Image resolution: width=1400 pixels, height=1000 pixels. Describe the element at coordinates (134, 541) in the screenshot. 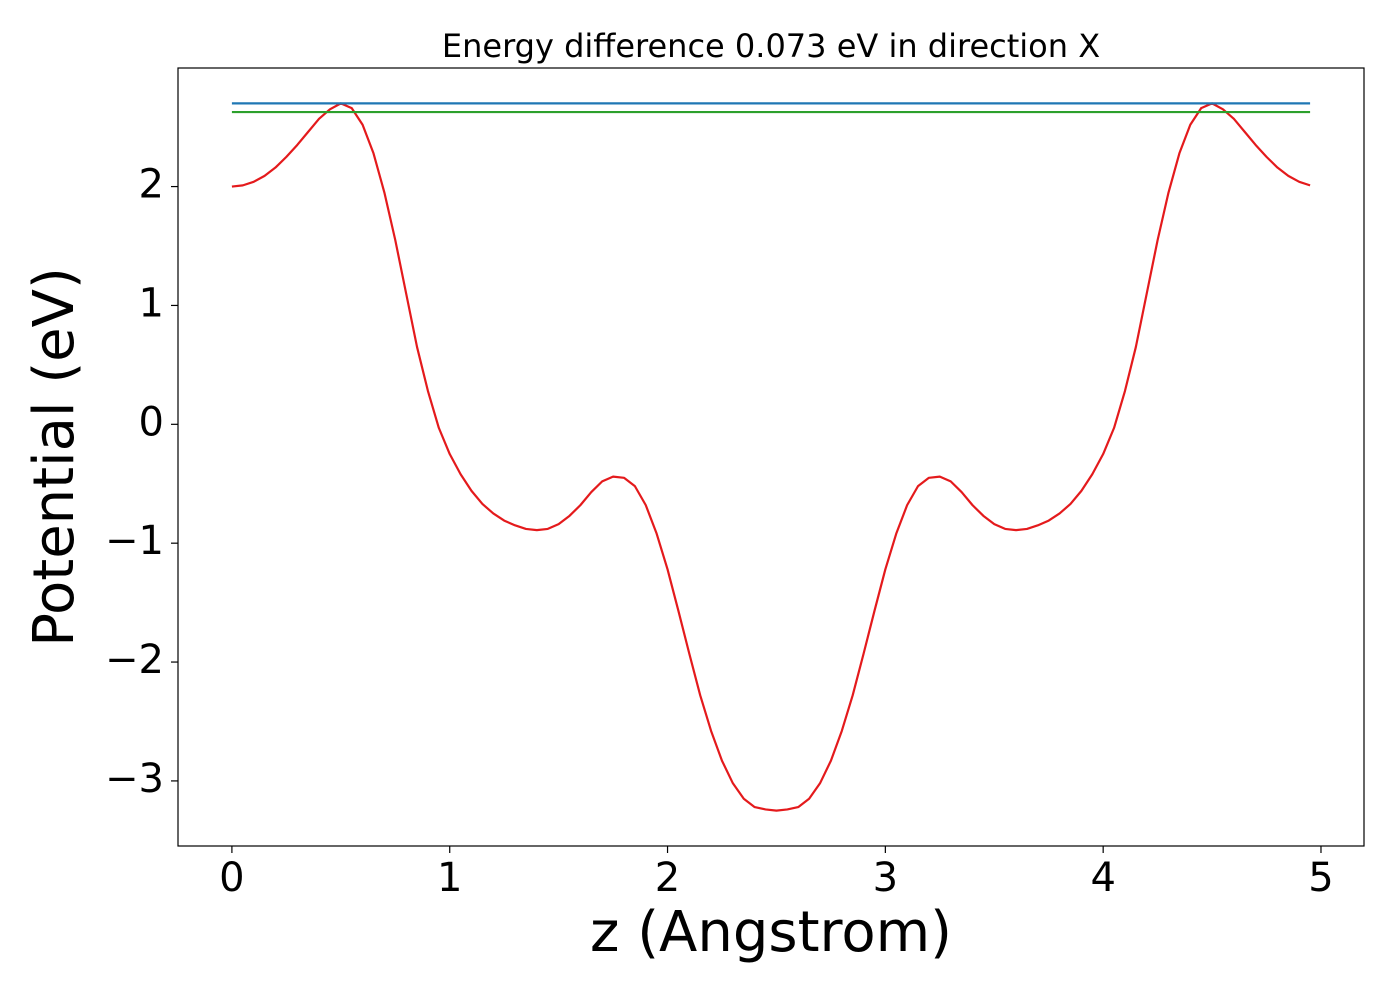

I see `y-tick-label: −1` at that location.